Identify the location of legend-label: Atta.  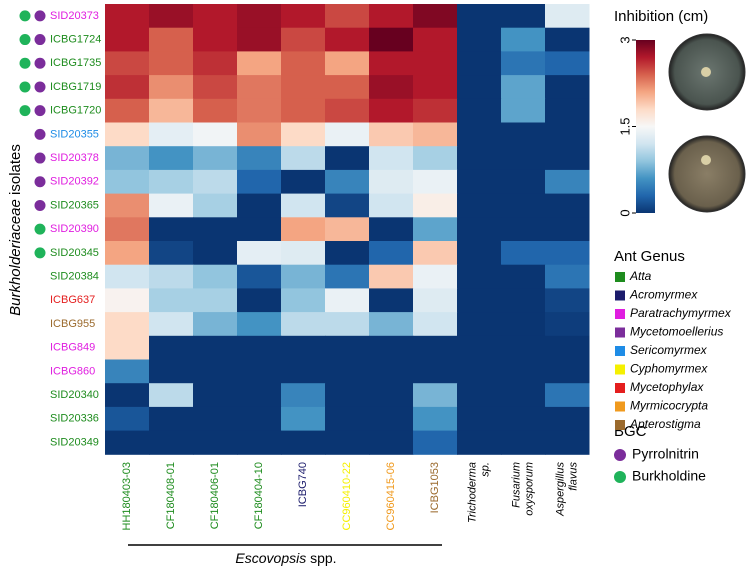
(640, 276).